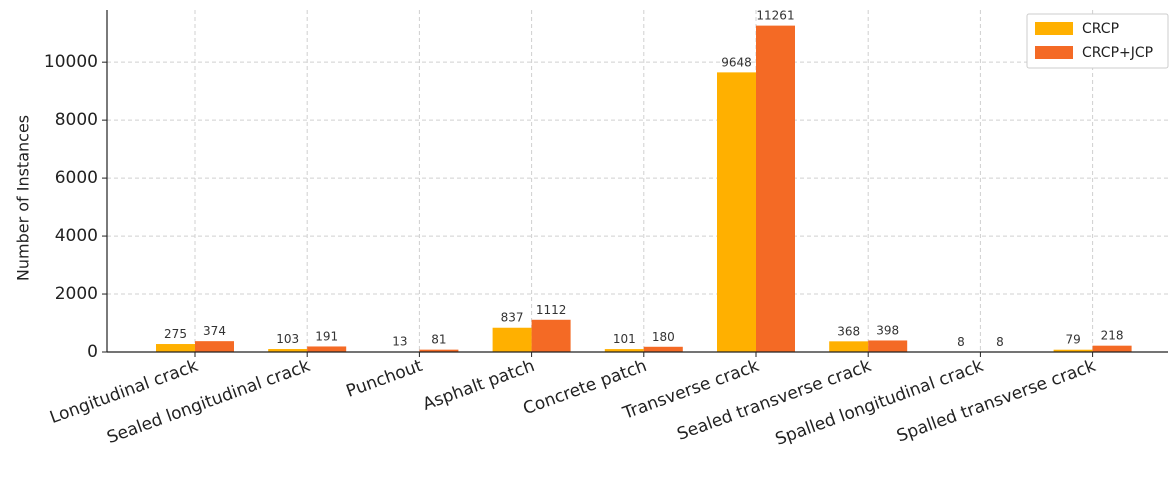 The width and height of the screenshot is (1171, 487). What do you see at coordinates (76, 178) in the screenshot?
I see `y-tick-label: 6000` at bounding box center [76, 178].